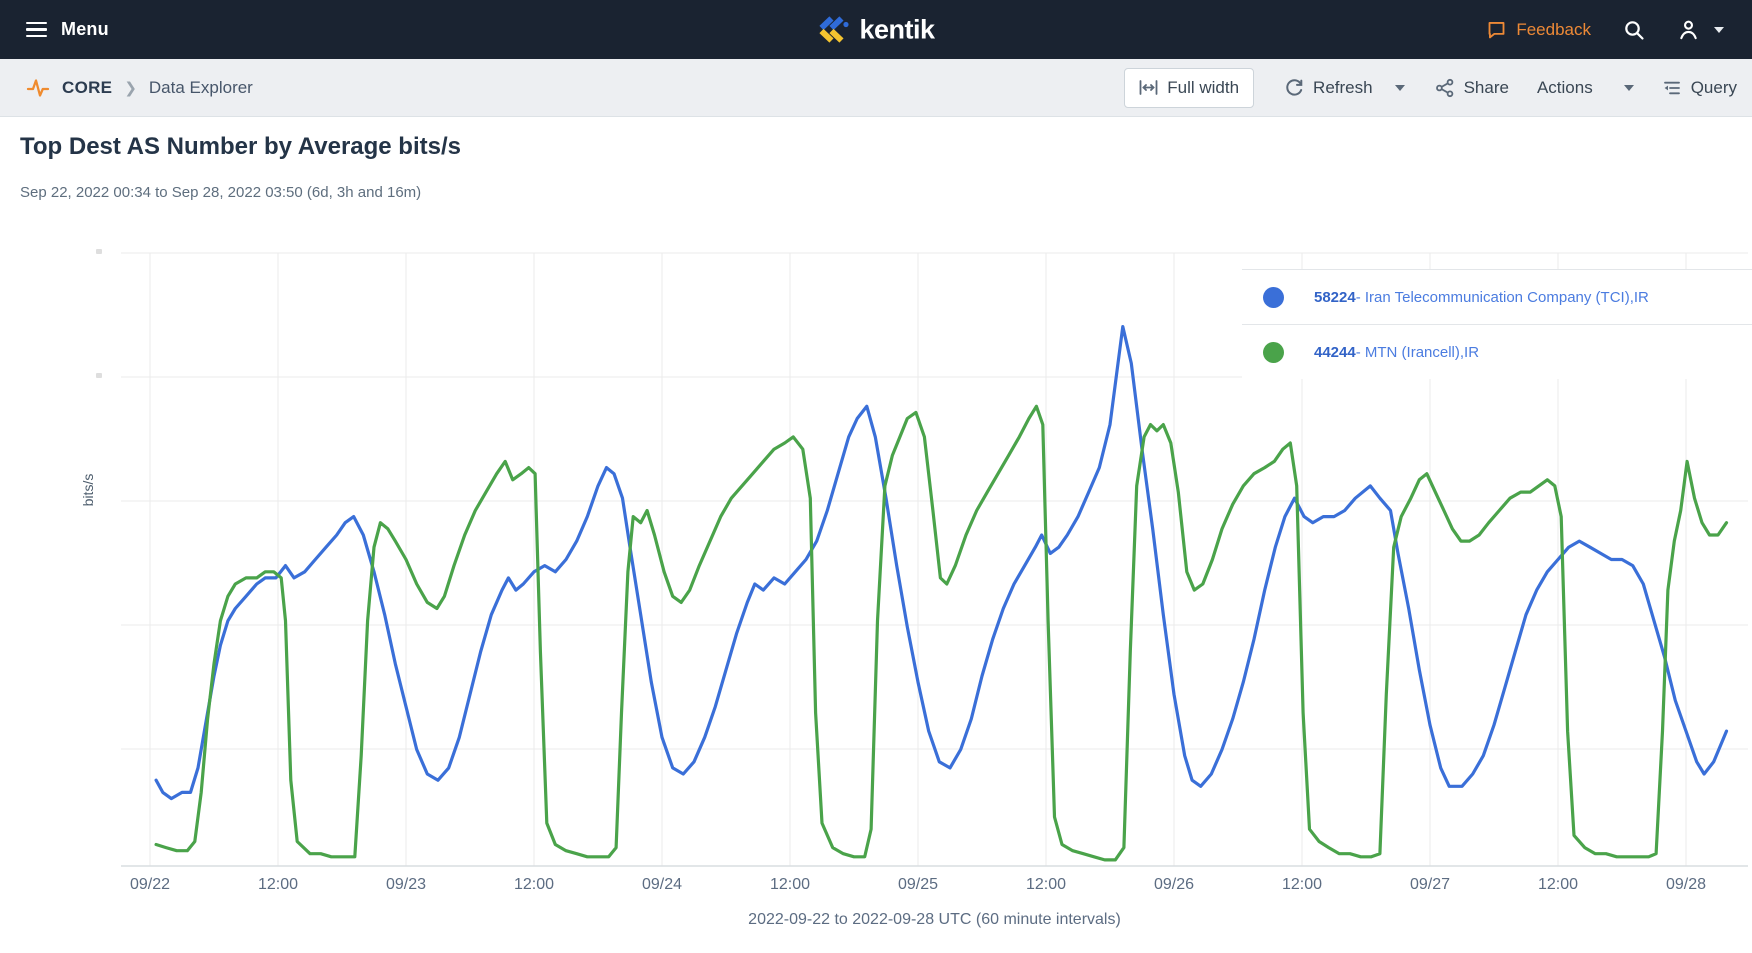 The width and height of the screenshot is (1752, 953). I want to click on top-nav: Menu kentik Feedback, so click(876, 29).